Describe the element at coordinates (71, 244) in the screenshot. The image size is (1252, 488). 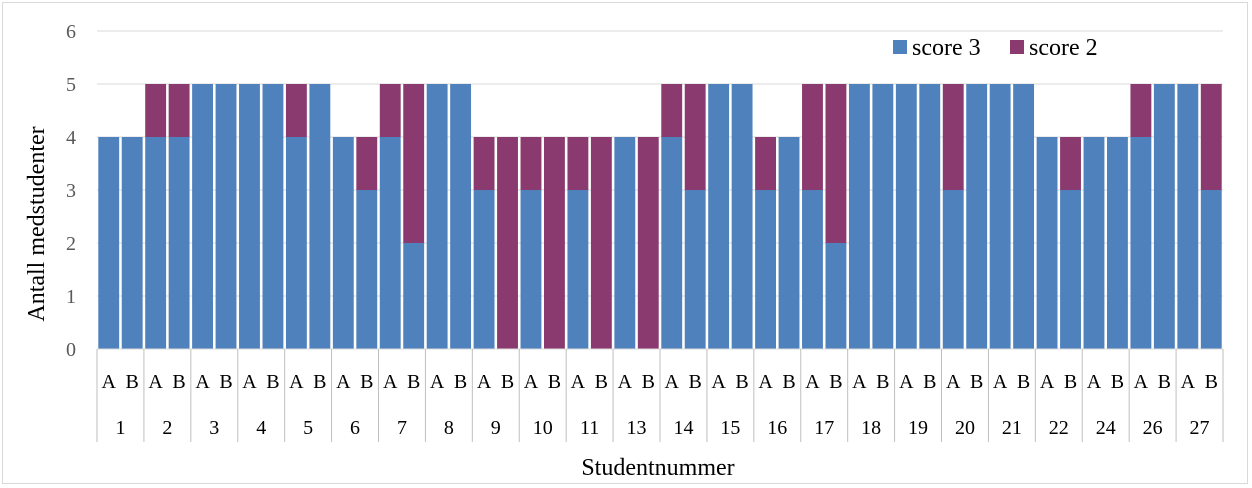
I see `y-tick-label: 2` at that location.